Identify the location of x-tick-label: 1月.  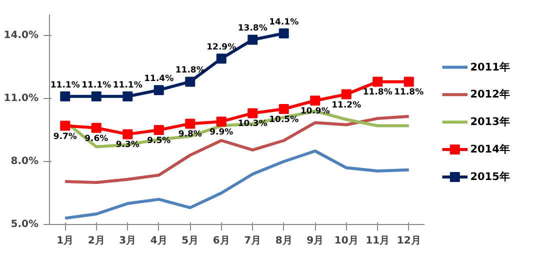
(65, 241).